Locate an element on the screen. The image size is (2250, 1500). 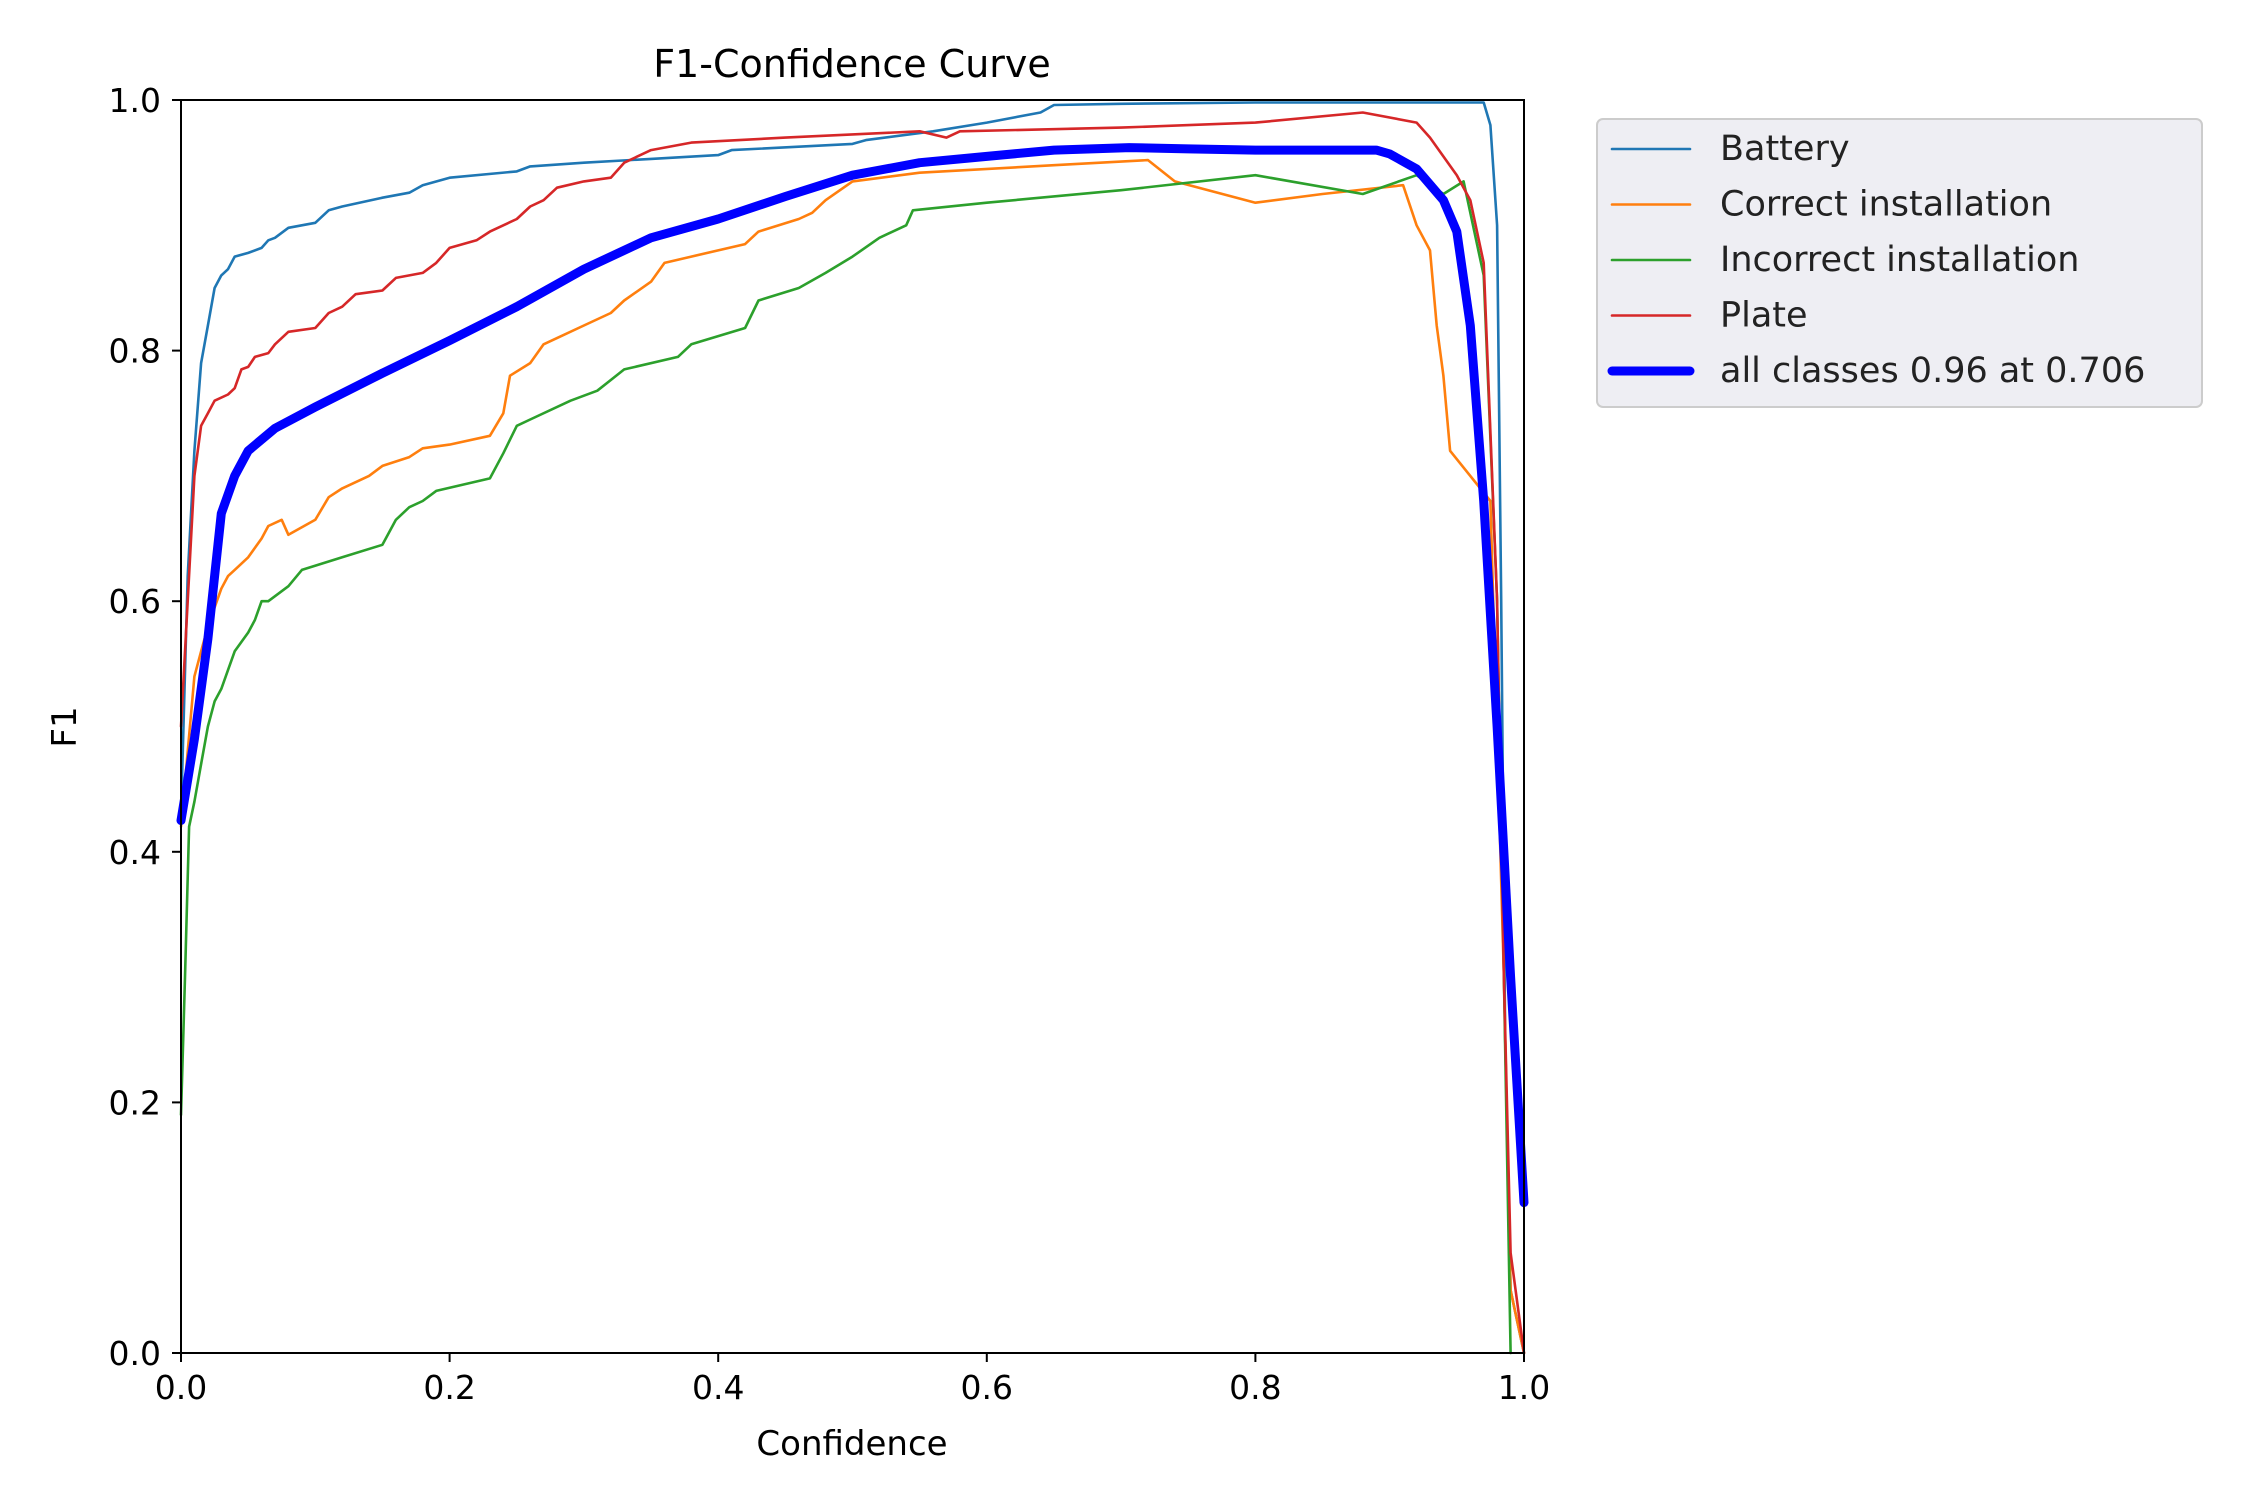
x-tick-label: 0.6 is located at coordinates (987, 1387).